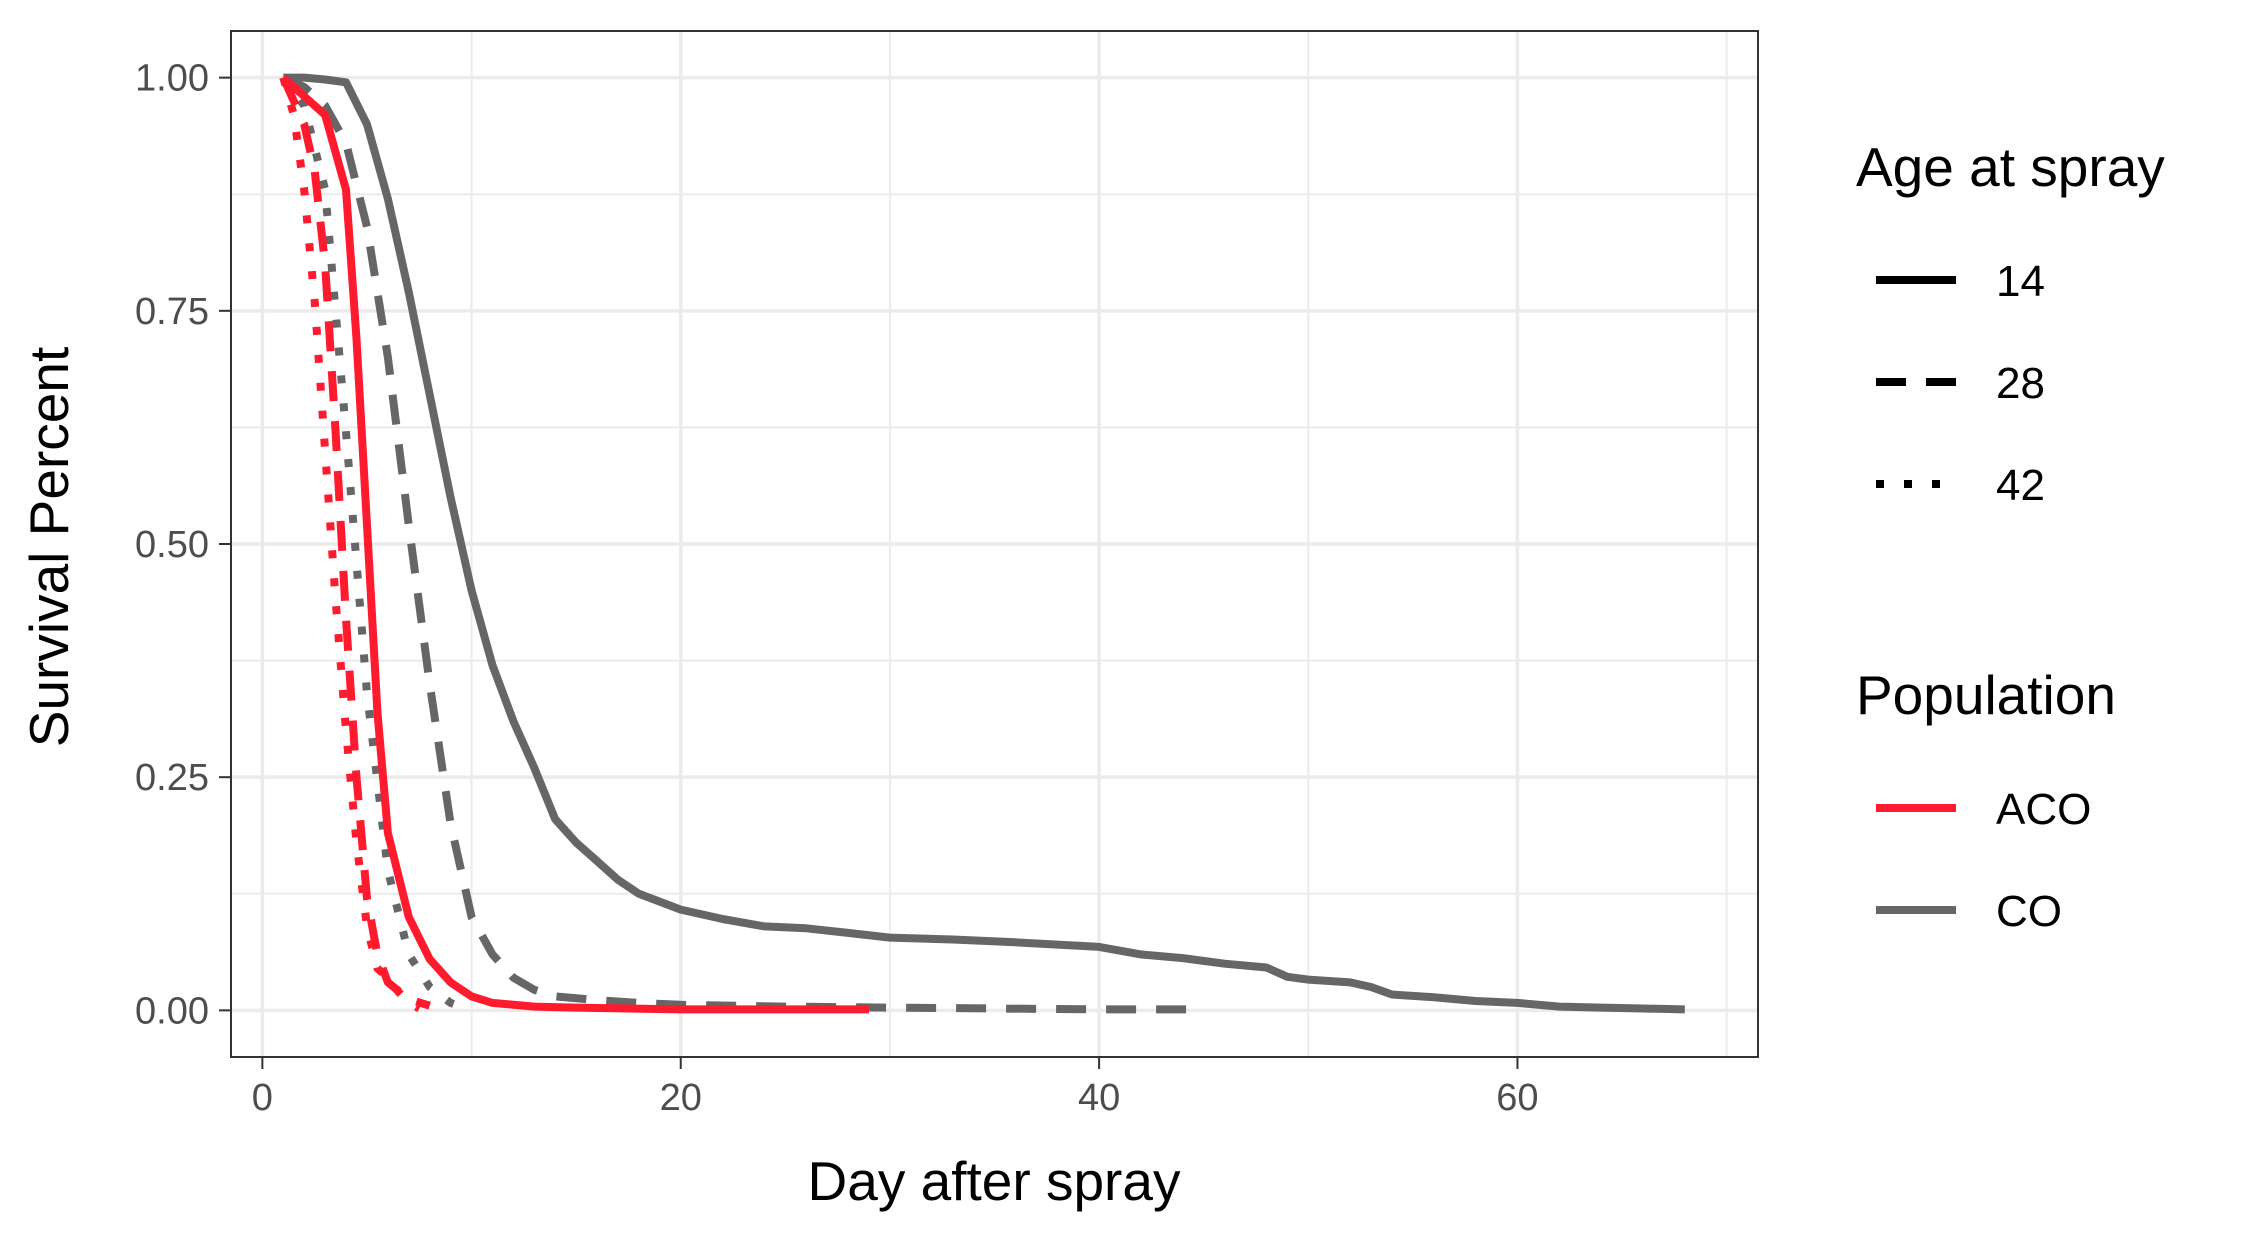 This screenshot has height=1244, width=2243. I want to click on y-tick-label: 0.25, so click(172, 778).